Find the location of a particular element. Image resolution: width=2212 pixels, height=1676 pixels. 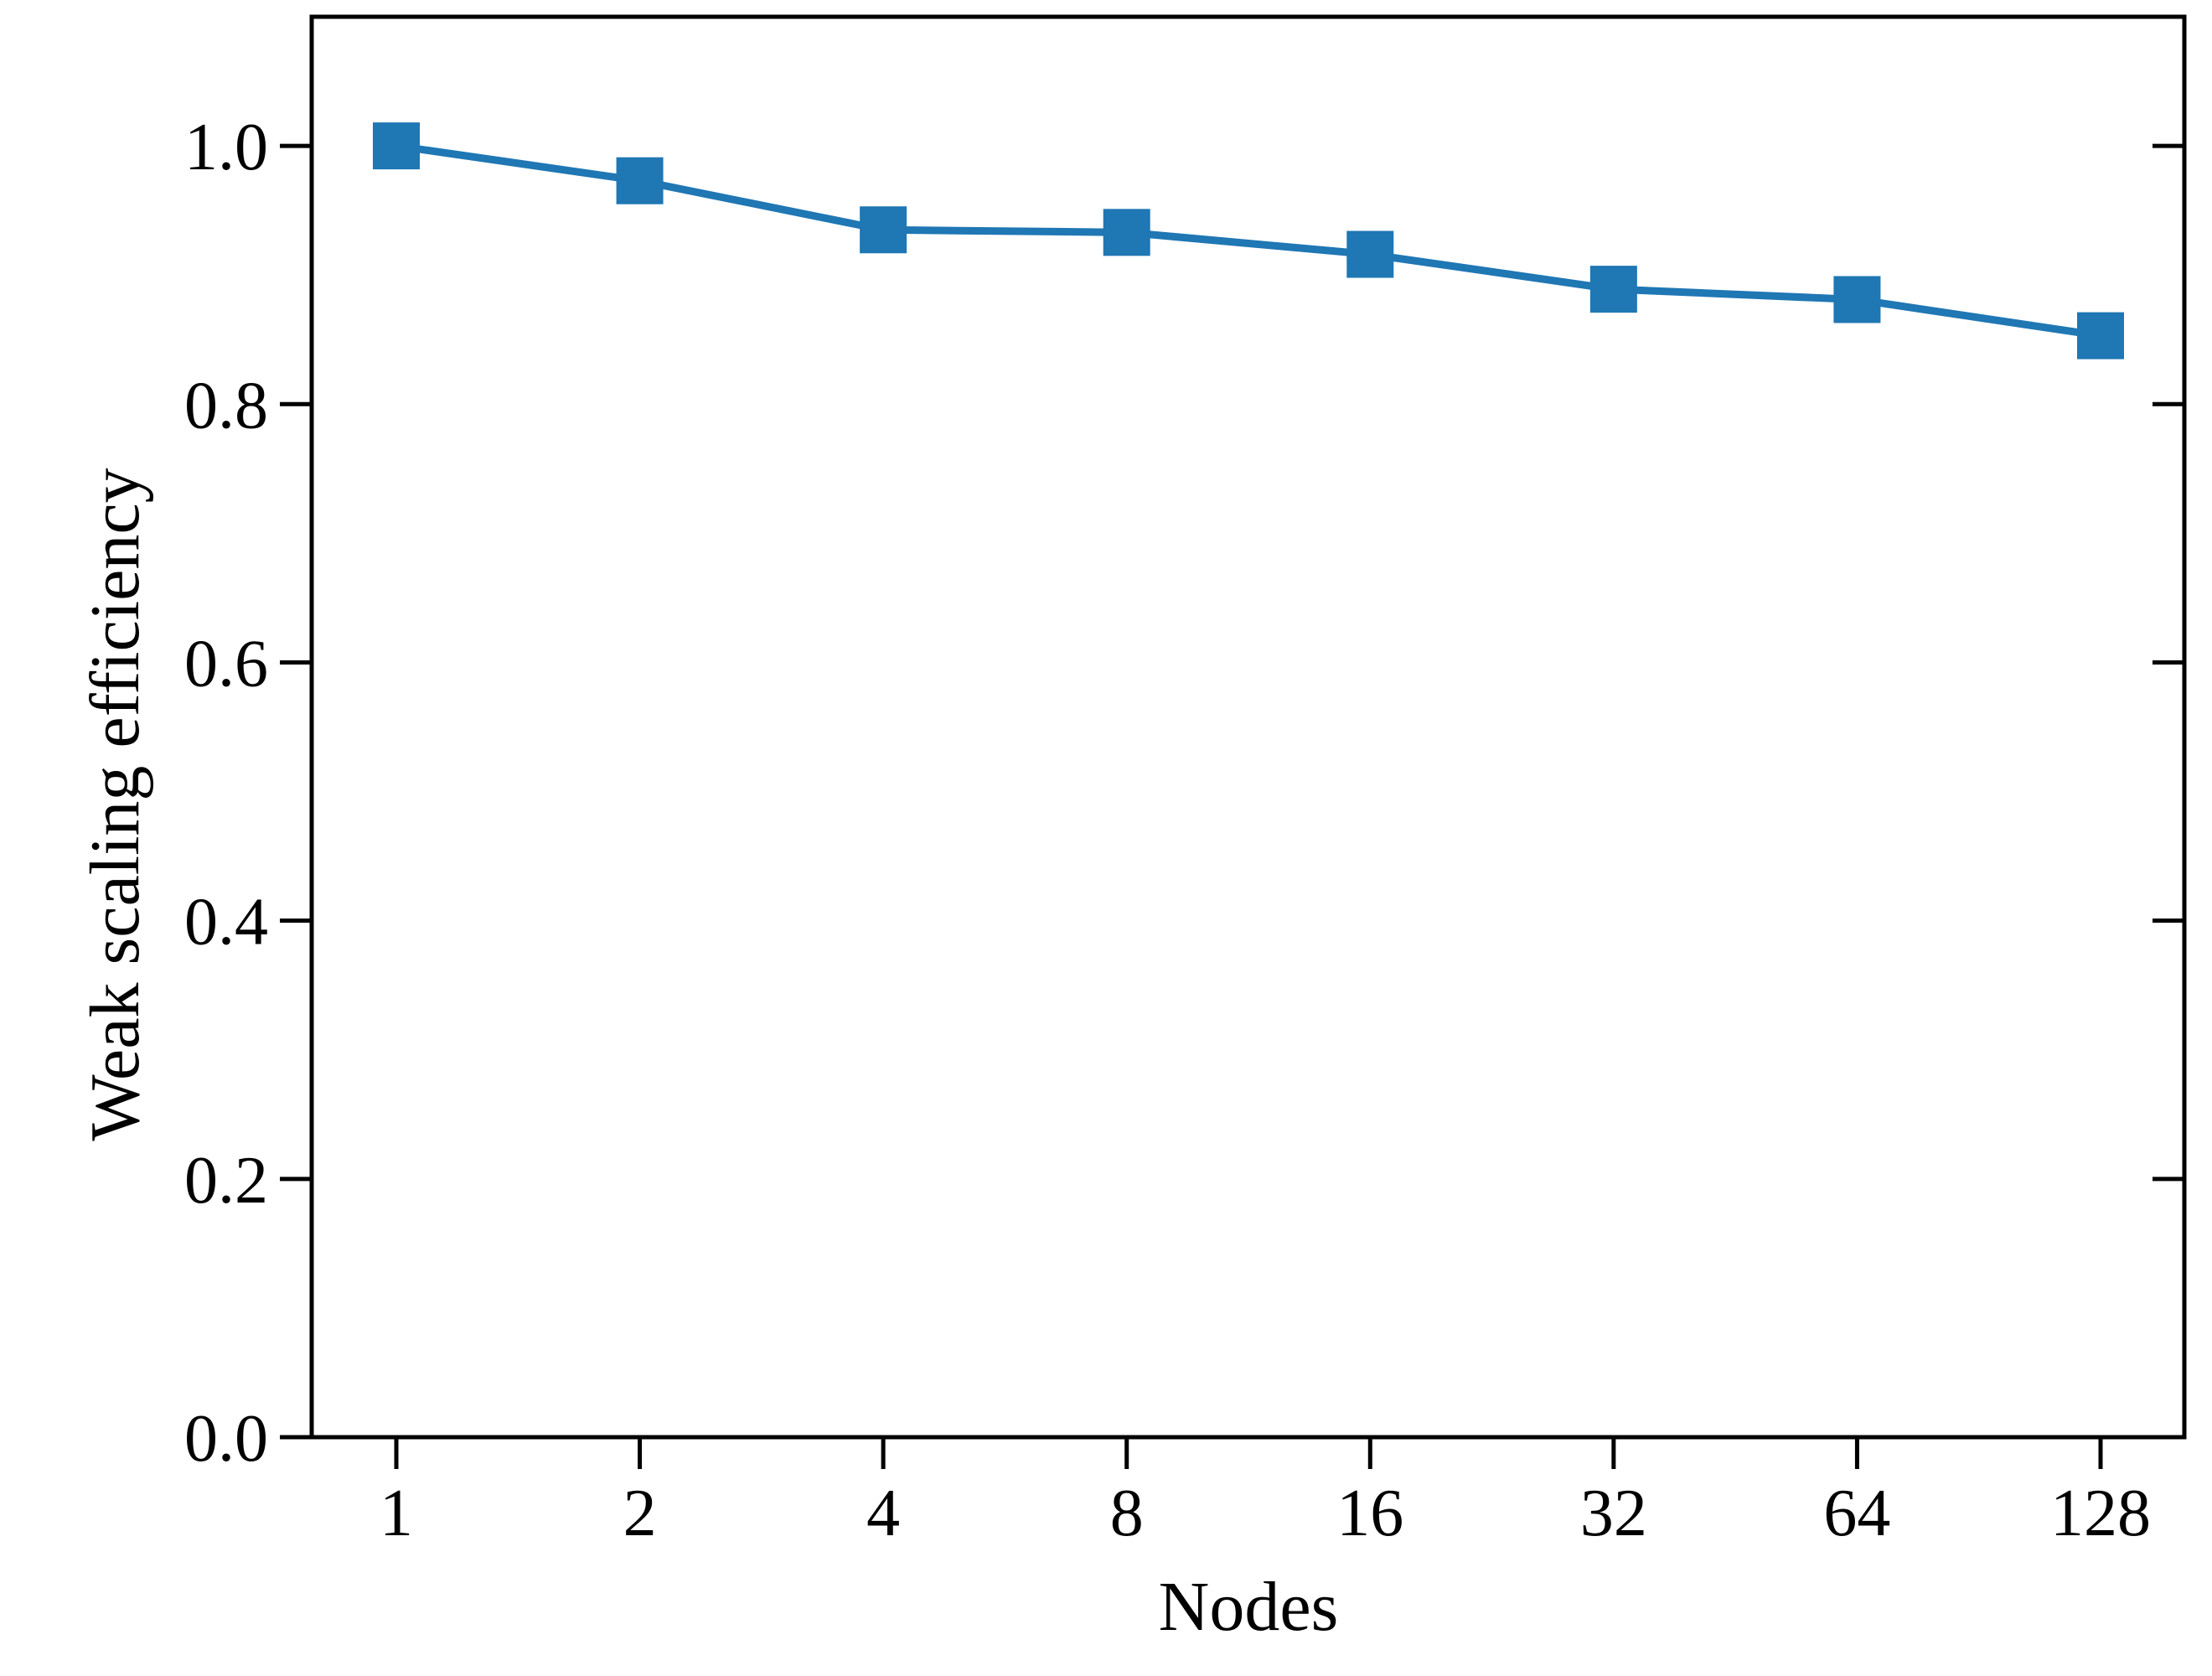

x-tick-label: 2 is located at coordinates (640, 1513).